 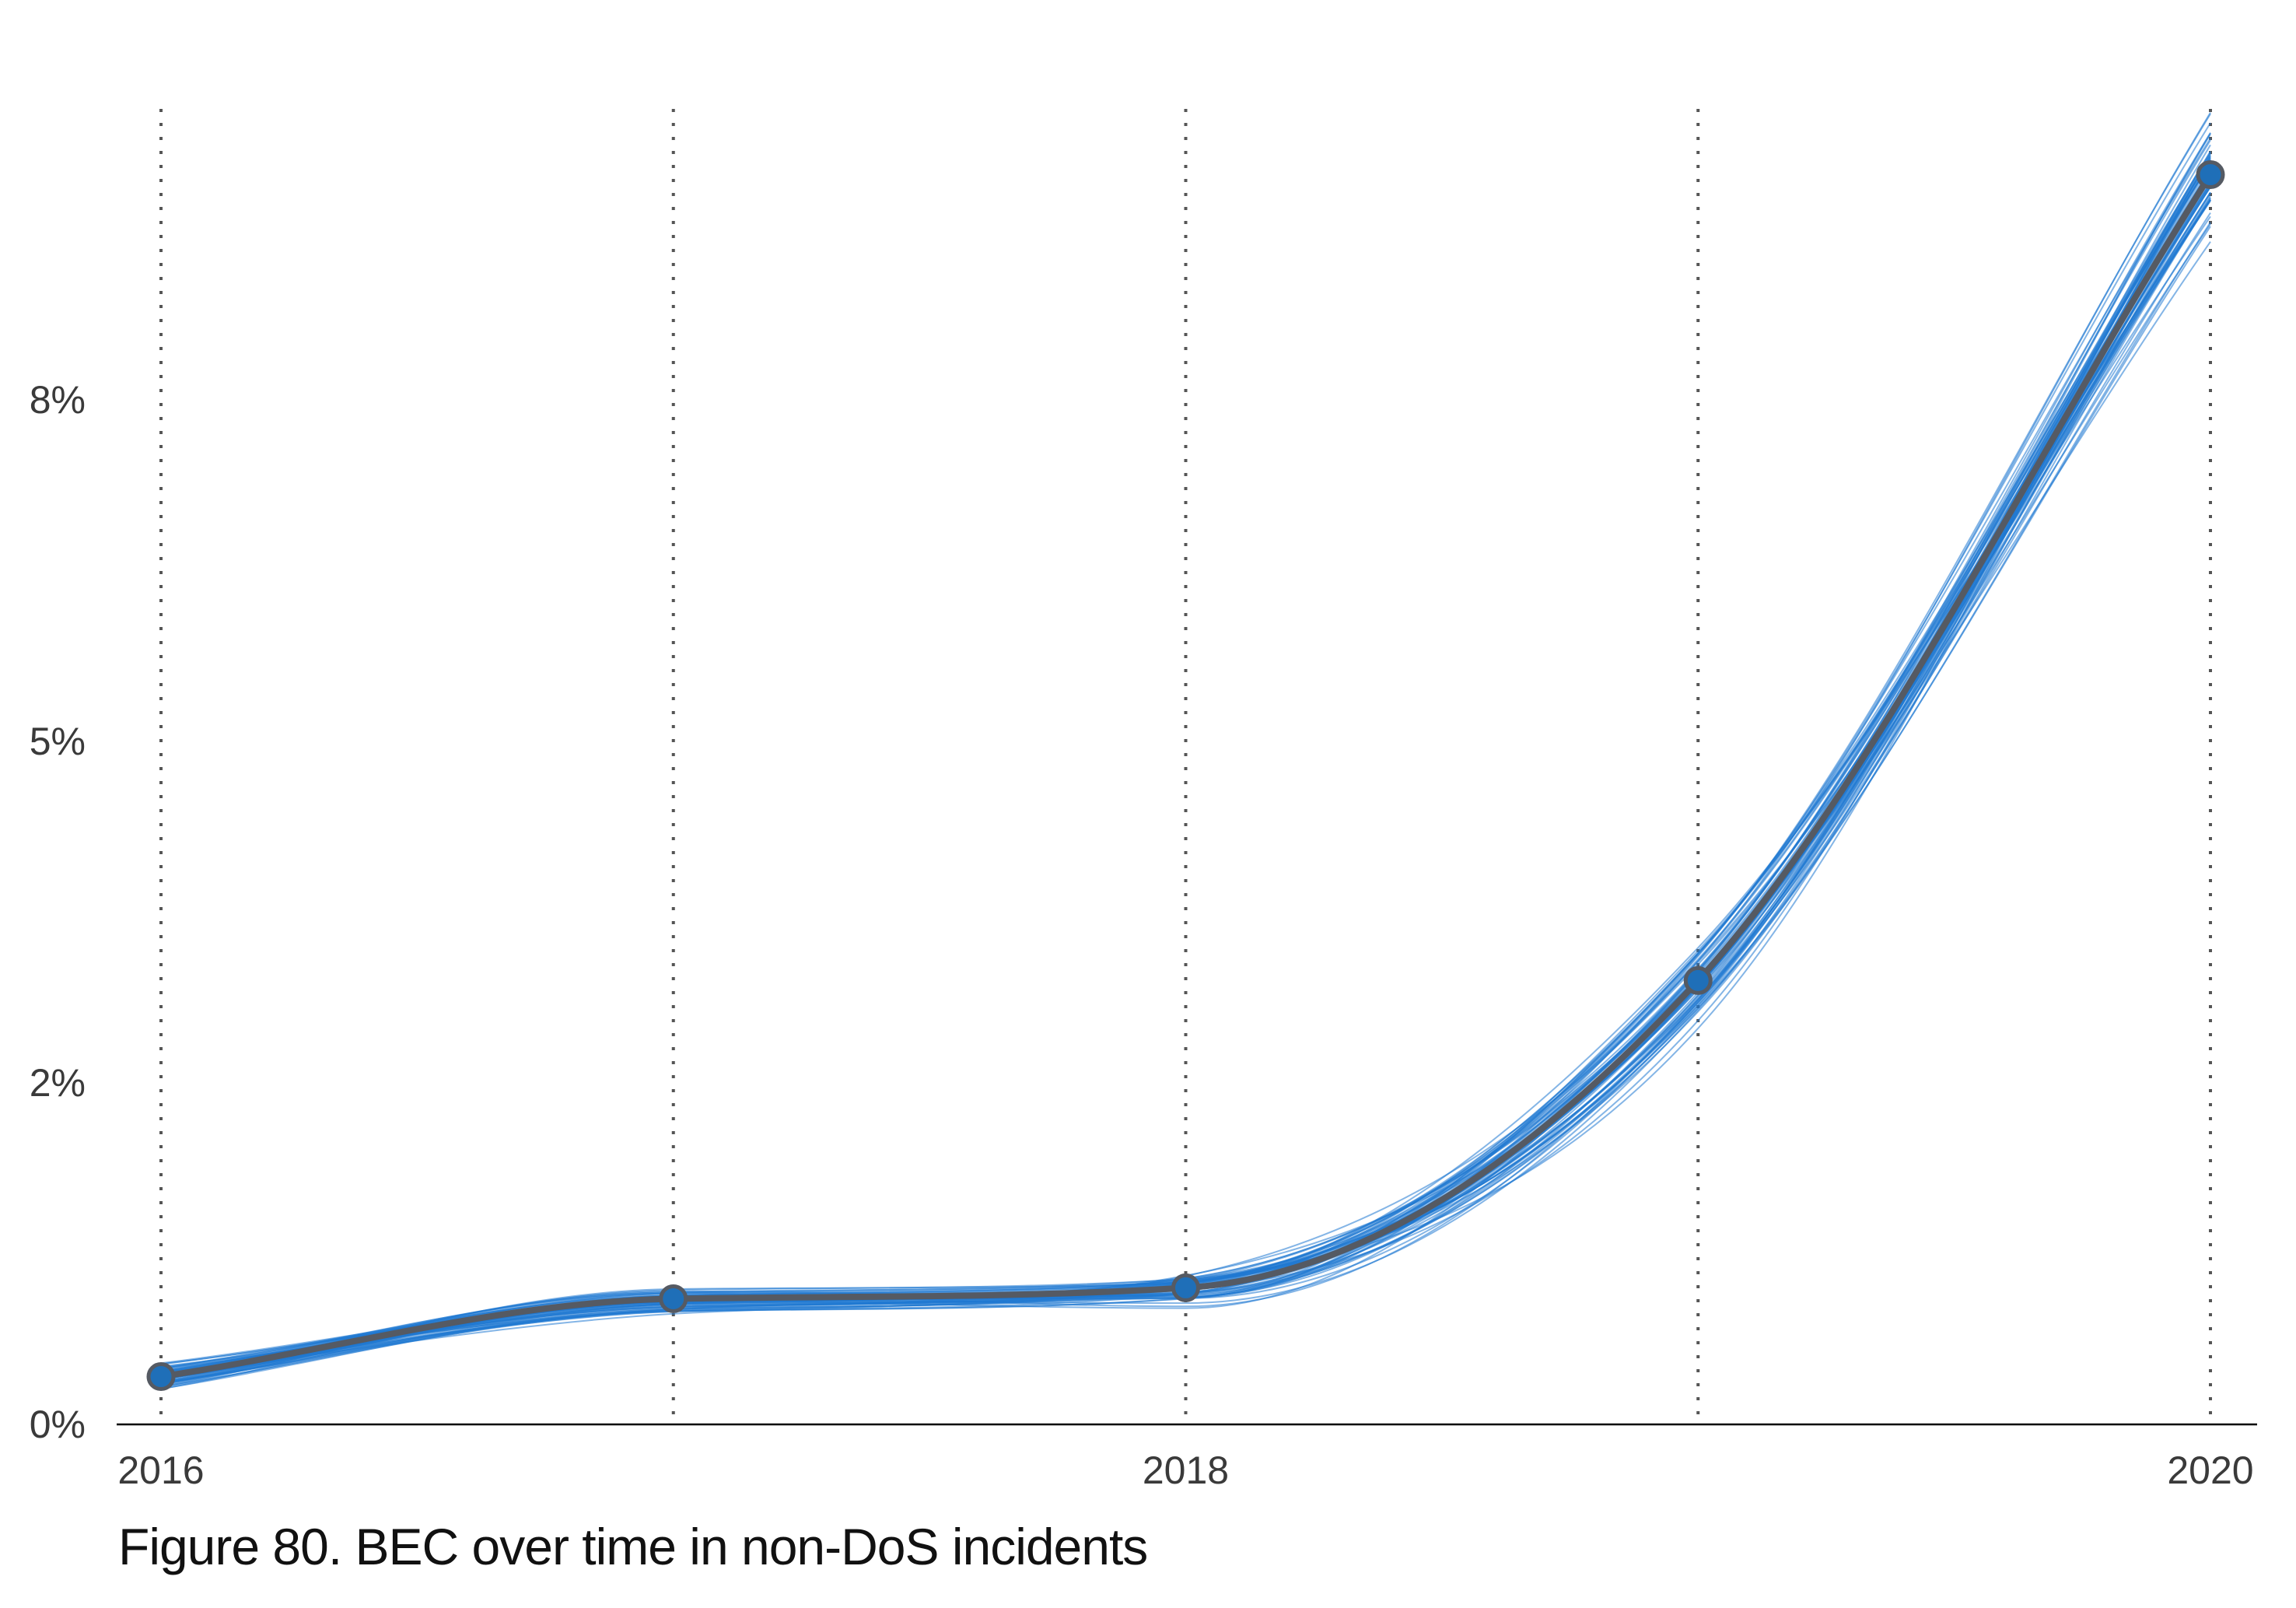 I want to click on y-tick-label: 5%, so click(x=58, y=741).